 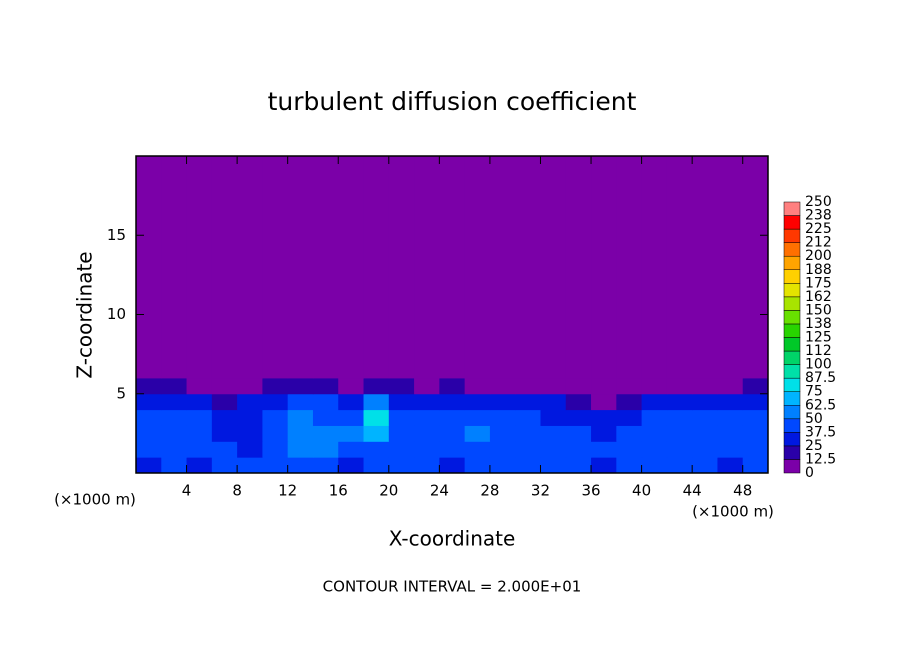 What do you see at coordinates (820, 432) in the screenshot?
I see `colorbar-label: 37.5` at bounding box center [820, 432].